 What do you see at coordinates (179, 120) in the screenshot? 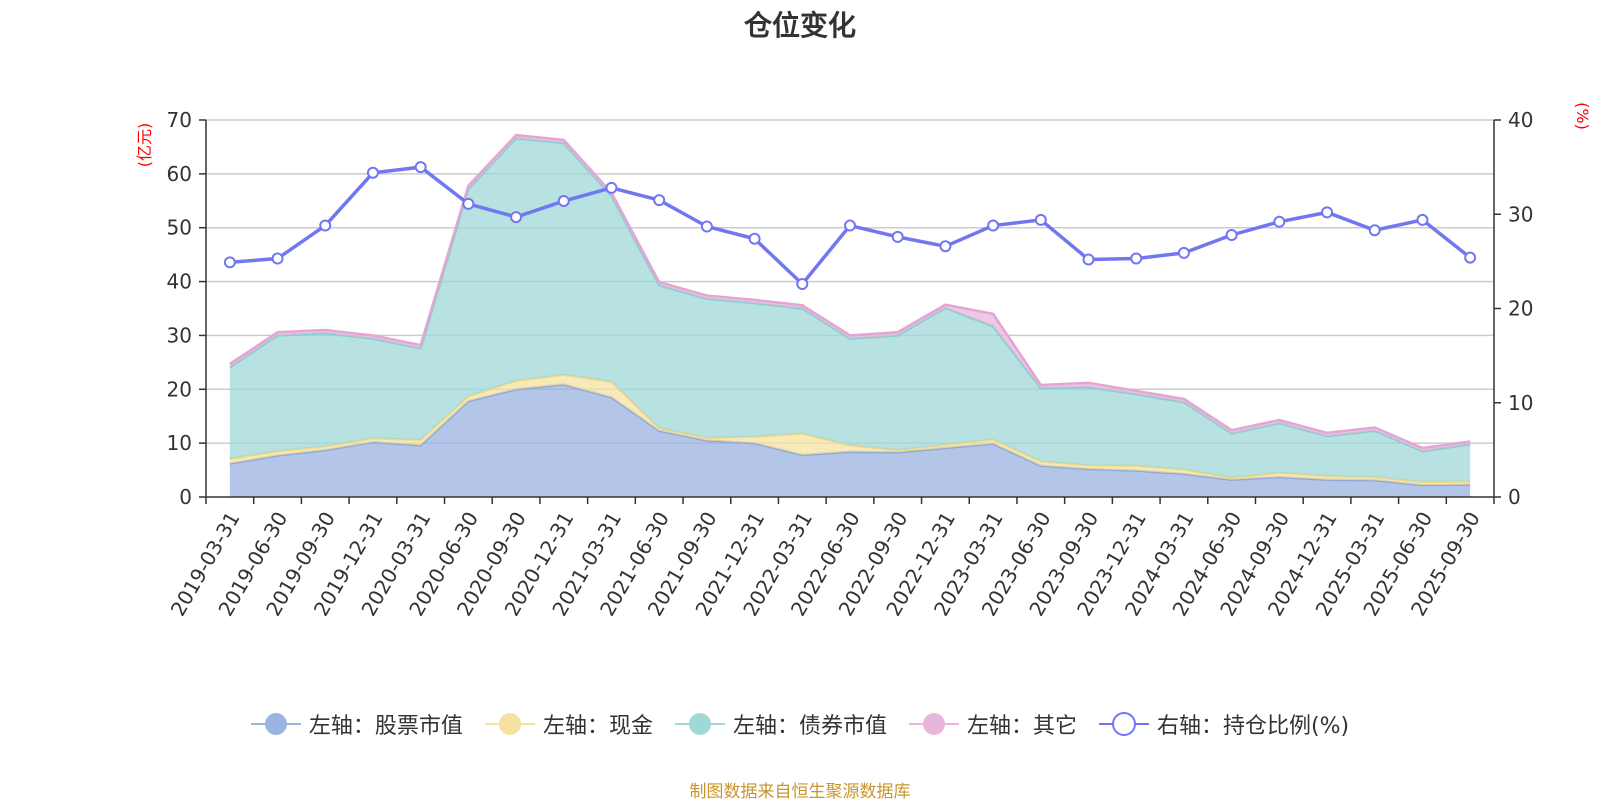
I see `left-tick-label: 70` at bounding box center [179, 120].